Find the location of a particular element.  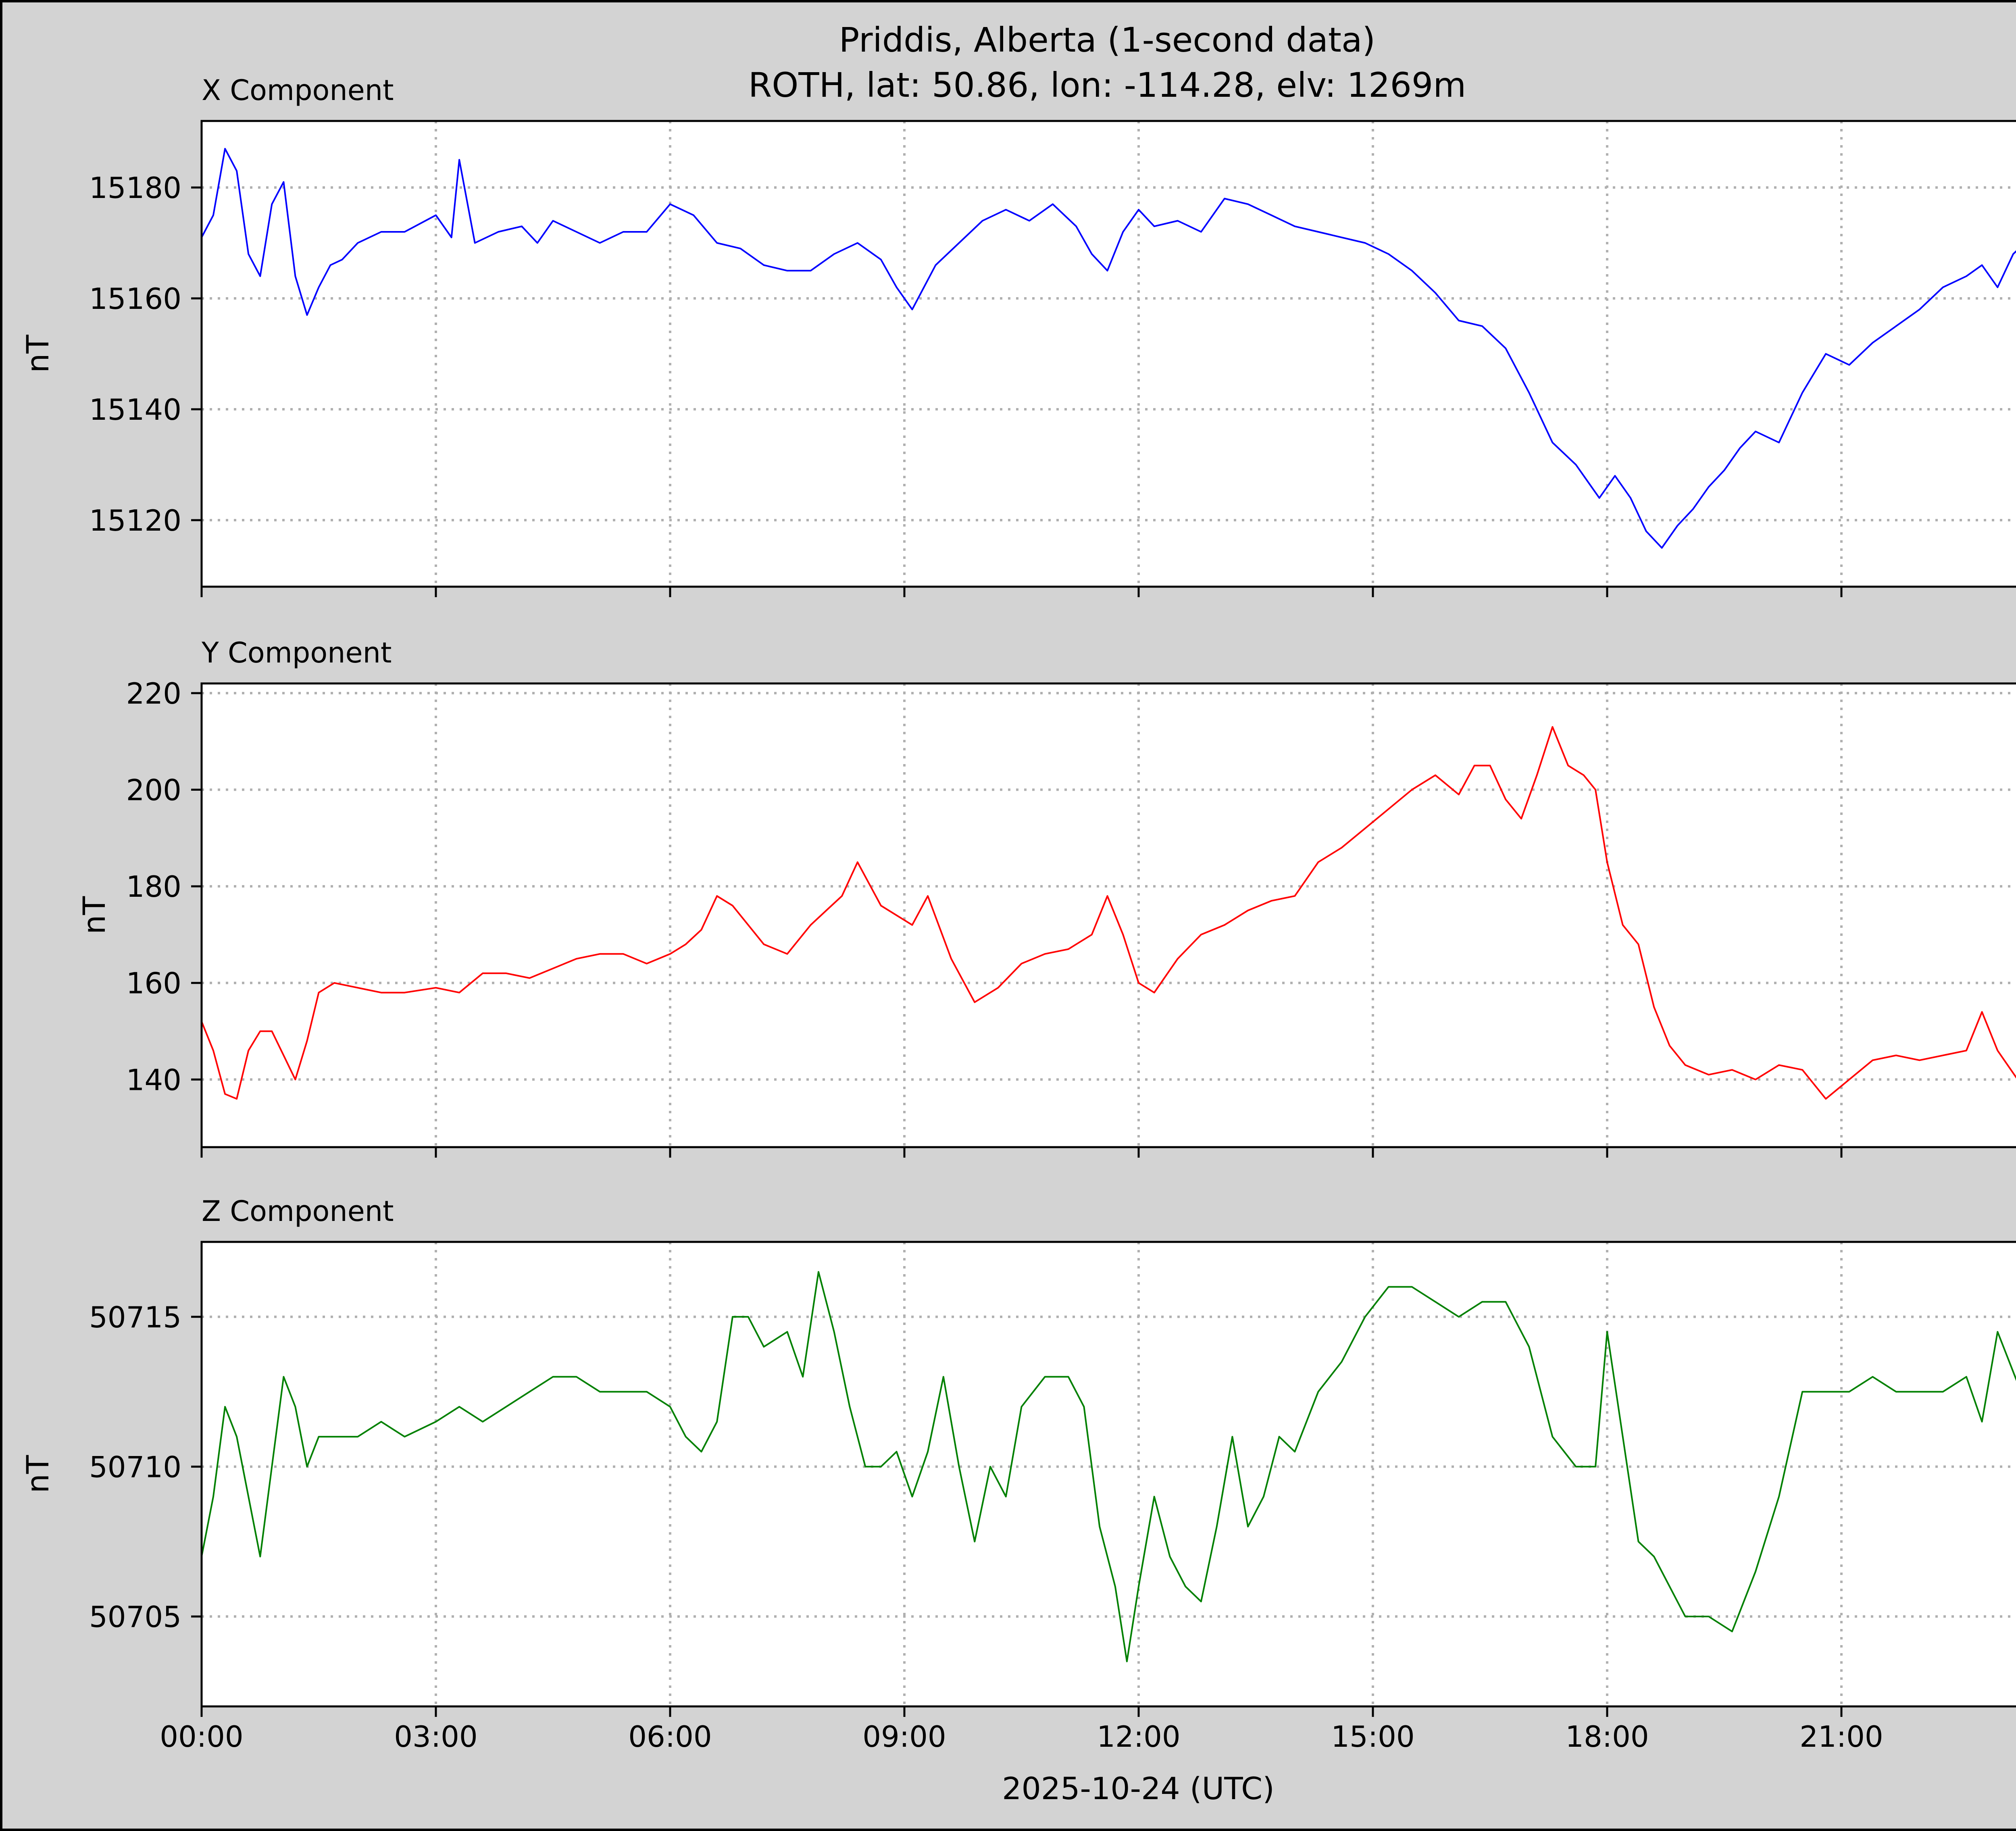

y-ytick-label-0: 140 is located at coordinates (154, 1080).